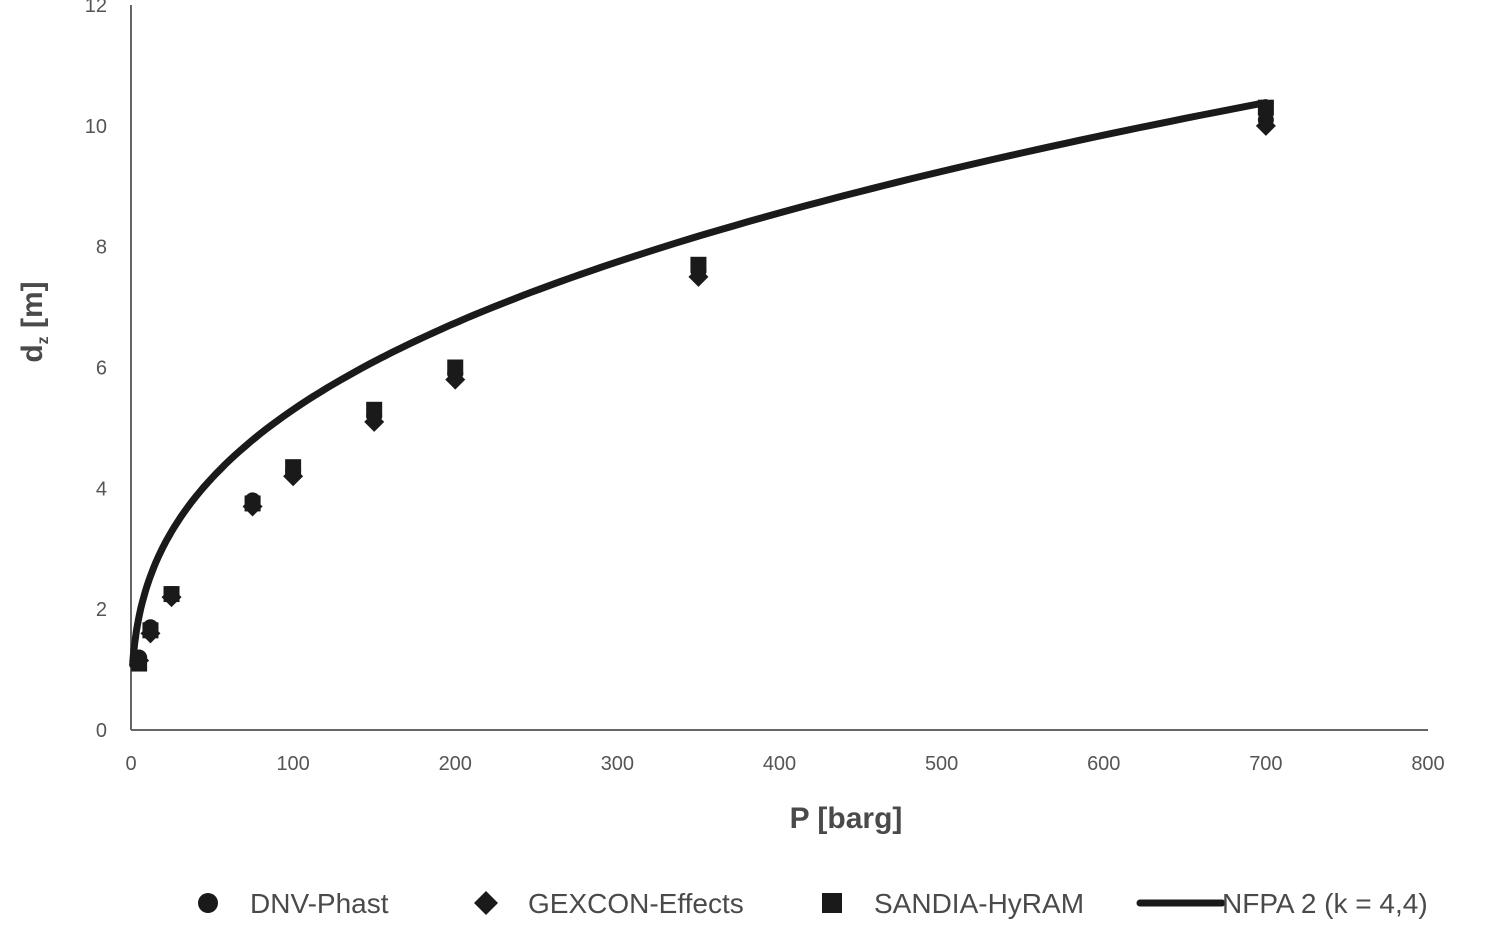 The image size is (1485, 926). Describe the element at coordinates (941, 764) in the screenshot. I see `x-tick-label: 500` at that location.